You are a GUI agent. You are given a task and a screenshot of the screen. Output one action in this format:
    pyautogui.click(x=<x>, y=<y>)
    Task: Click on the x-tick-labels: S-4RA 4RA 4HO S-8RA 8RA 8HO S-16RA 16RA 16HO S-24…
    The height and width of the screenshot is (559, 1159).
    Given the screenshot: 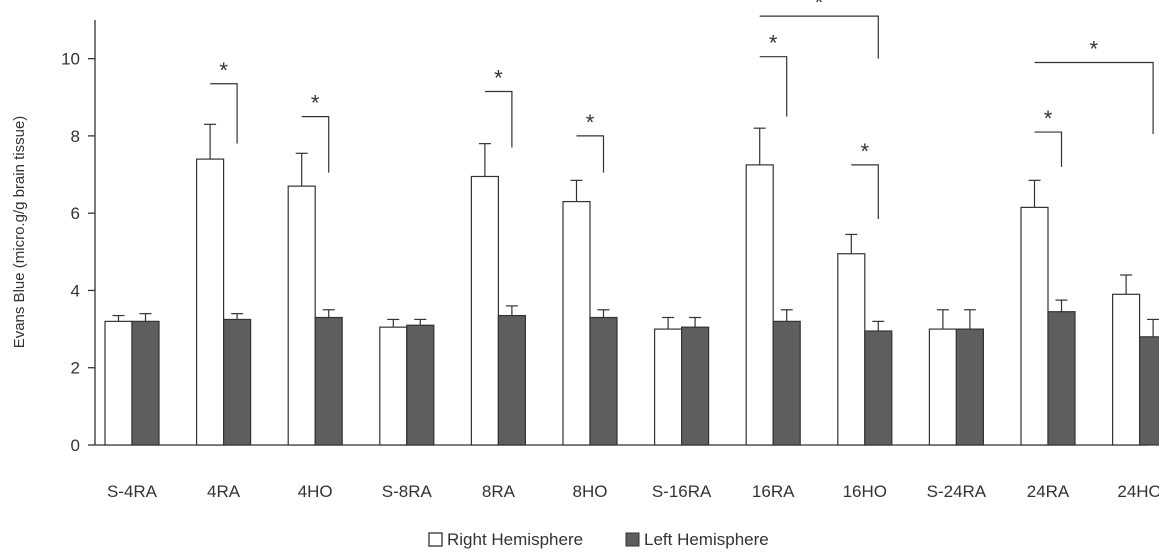 What is the action you would take?
    pyautogui.click(x=633, y=491)
    